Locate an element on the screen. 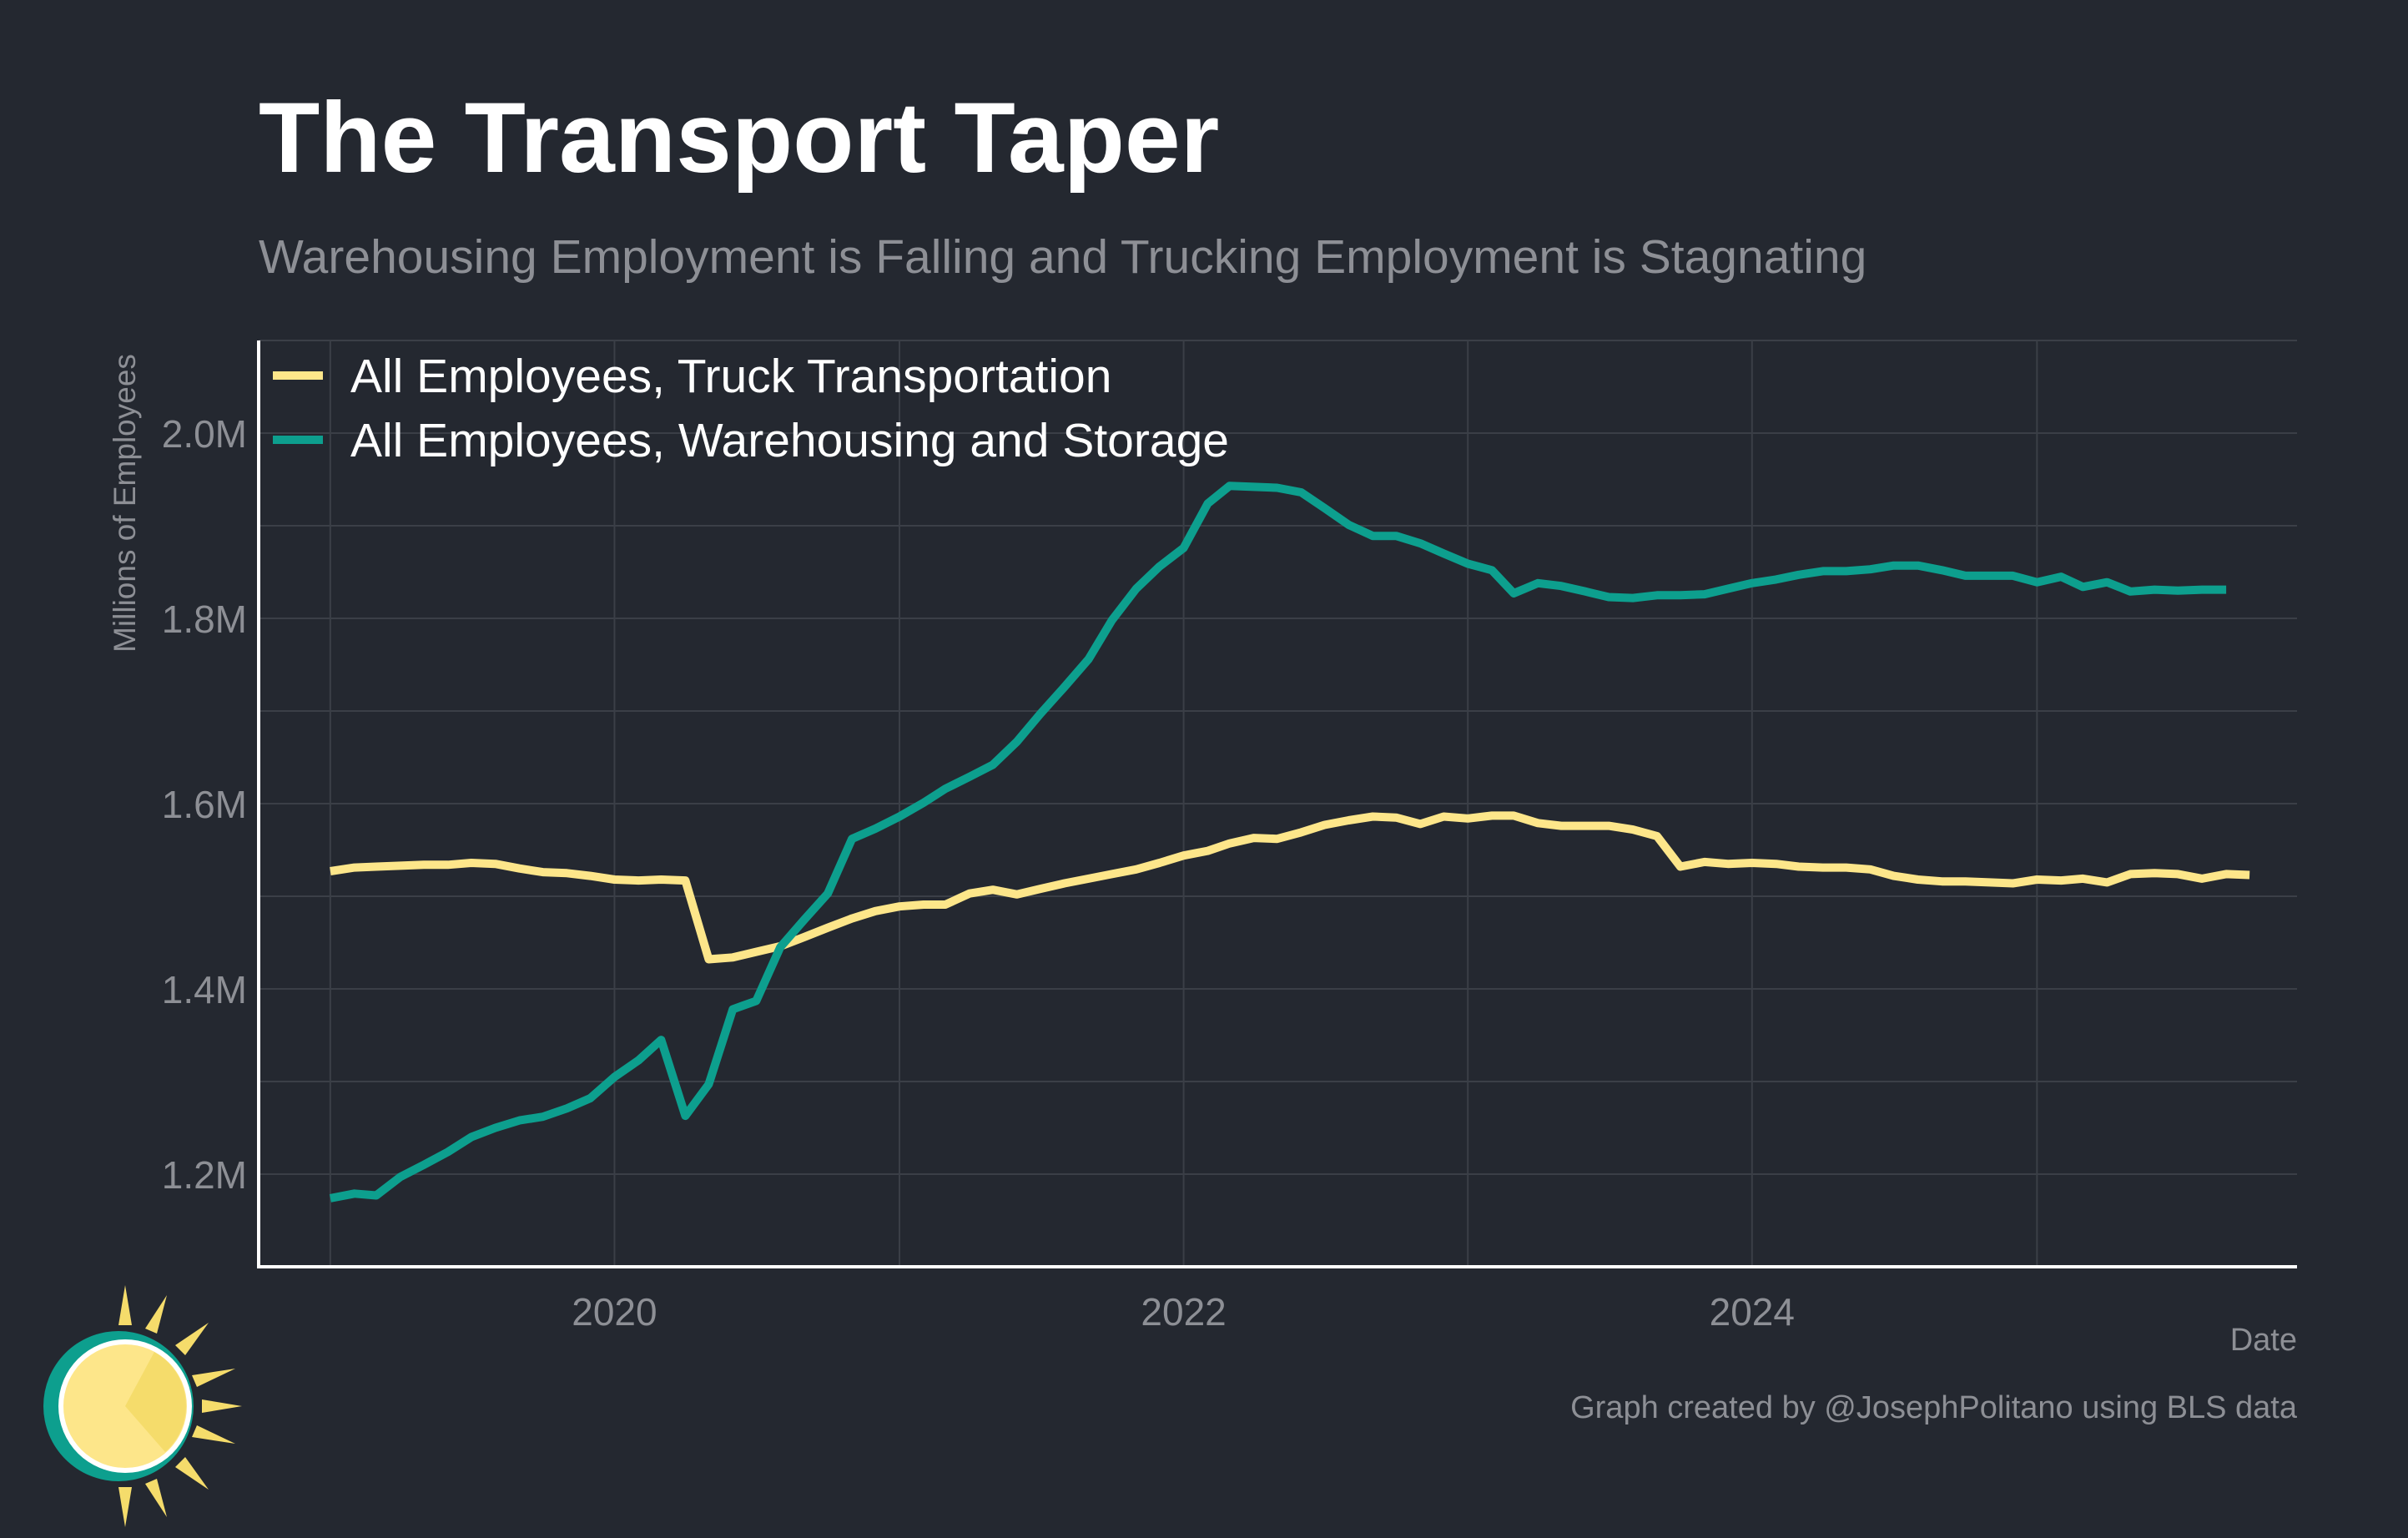 This screenshot has height=1538, width=2408. y-tick-label: 1.6M is located at coordinates (204, 804).